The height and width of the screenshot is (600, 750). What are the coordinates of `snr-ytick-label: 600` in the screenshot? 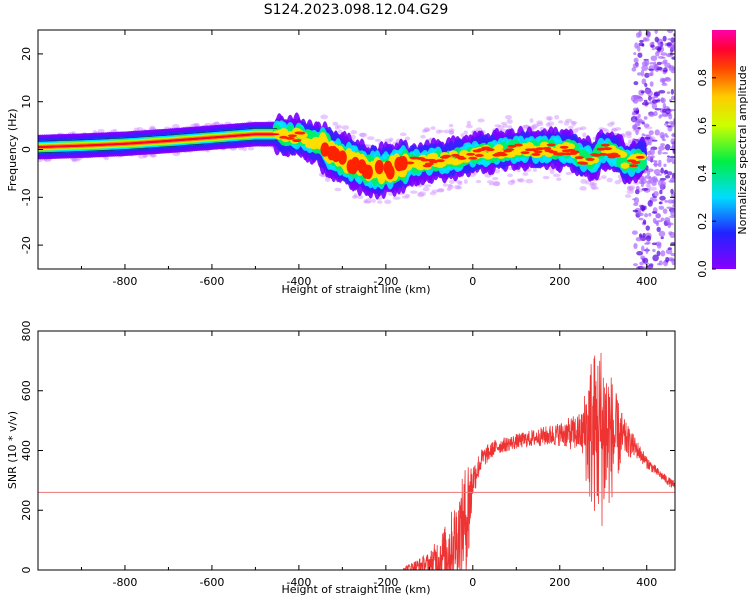 It's located at (26, 390).